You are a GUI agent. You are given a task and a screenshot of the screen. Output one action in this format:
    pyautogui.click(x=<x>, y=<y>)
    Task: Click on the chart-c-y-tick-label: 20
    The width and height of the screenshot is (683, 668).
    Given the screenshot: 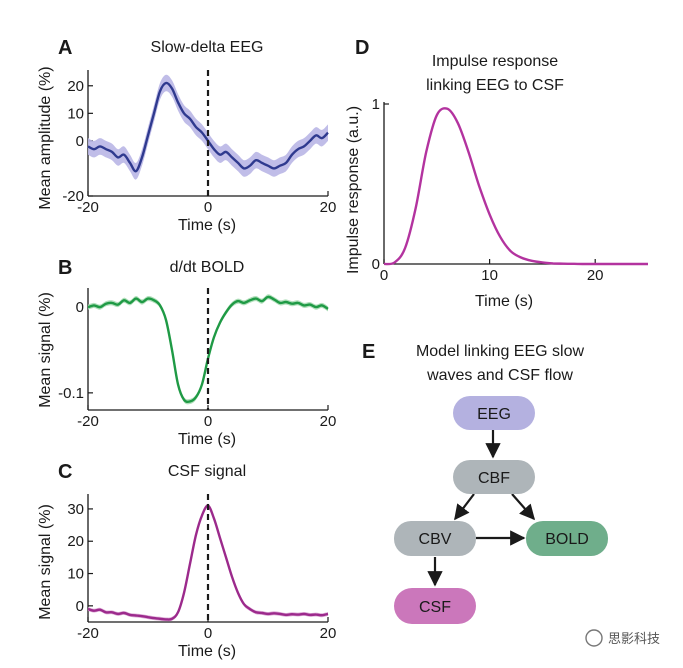 What is the action you would take?
    pyautogui.click(x=75, y=541)
    